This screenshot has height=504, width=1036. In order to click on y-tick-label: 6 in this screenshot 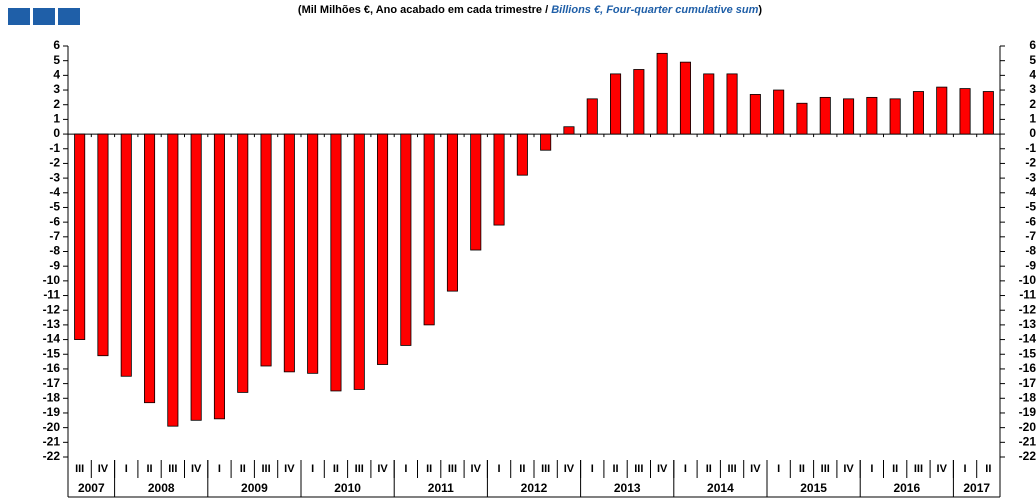, I will do `click(56, 45)`.